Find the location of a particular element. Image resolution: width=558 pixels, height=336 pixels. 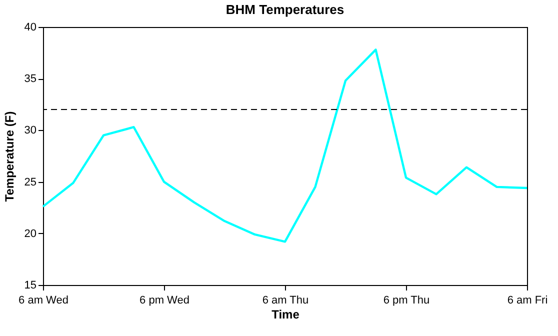

x-axis-title: Time is located at coordinates (286, 315).